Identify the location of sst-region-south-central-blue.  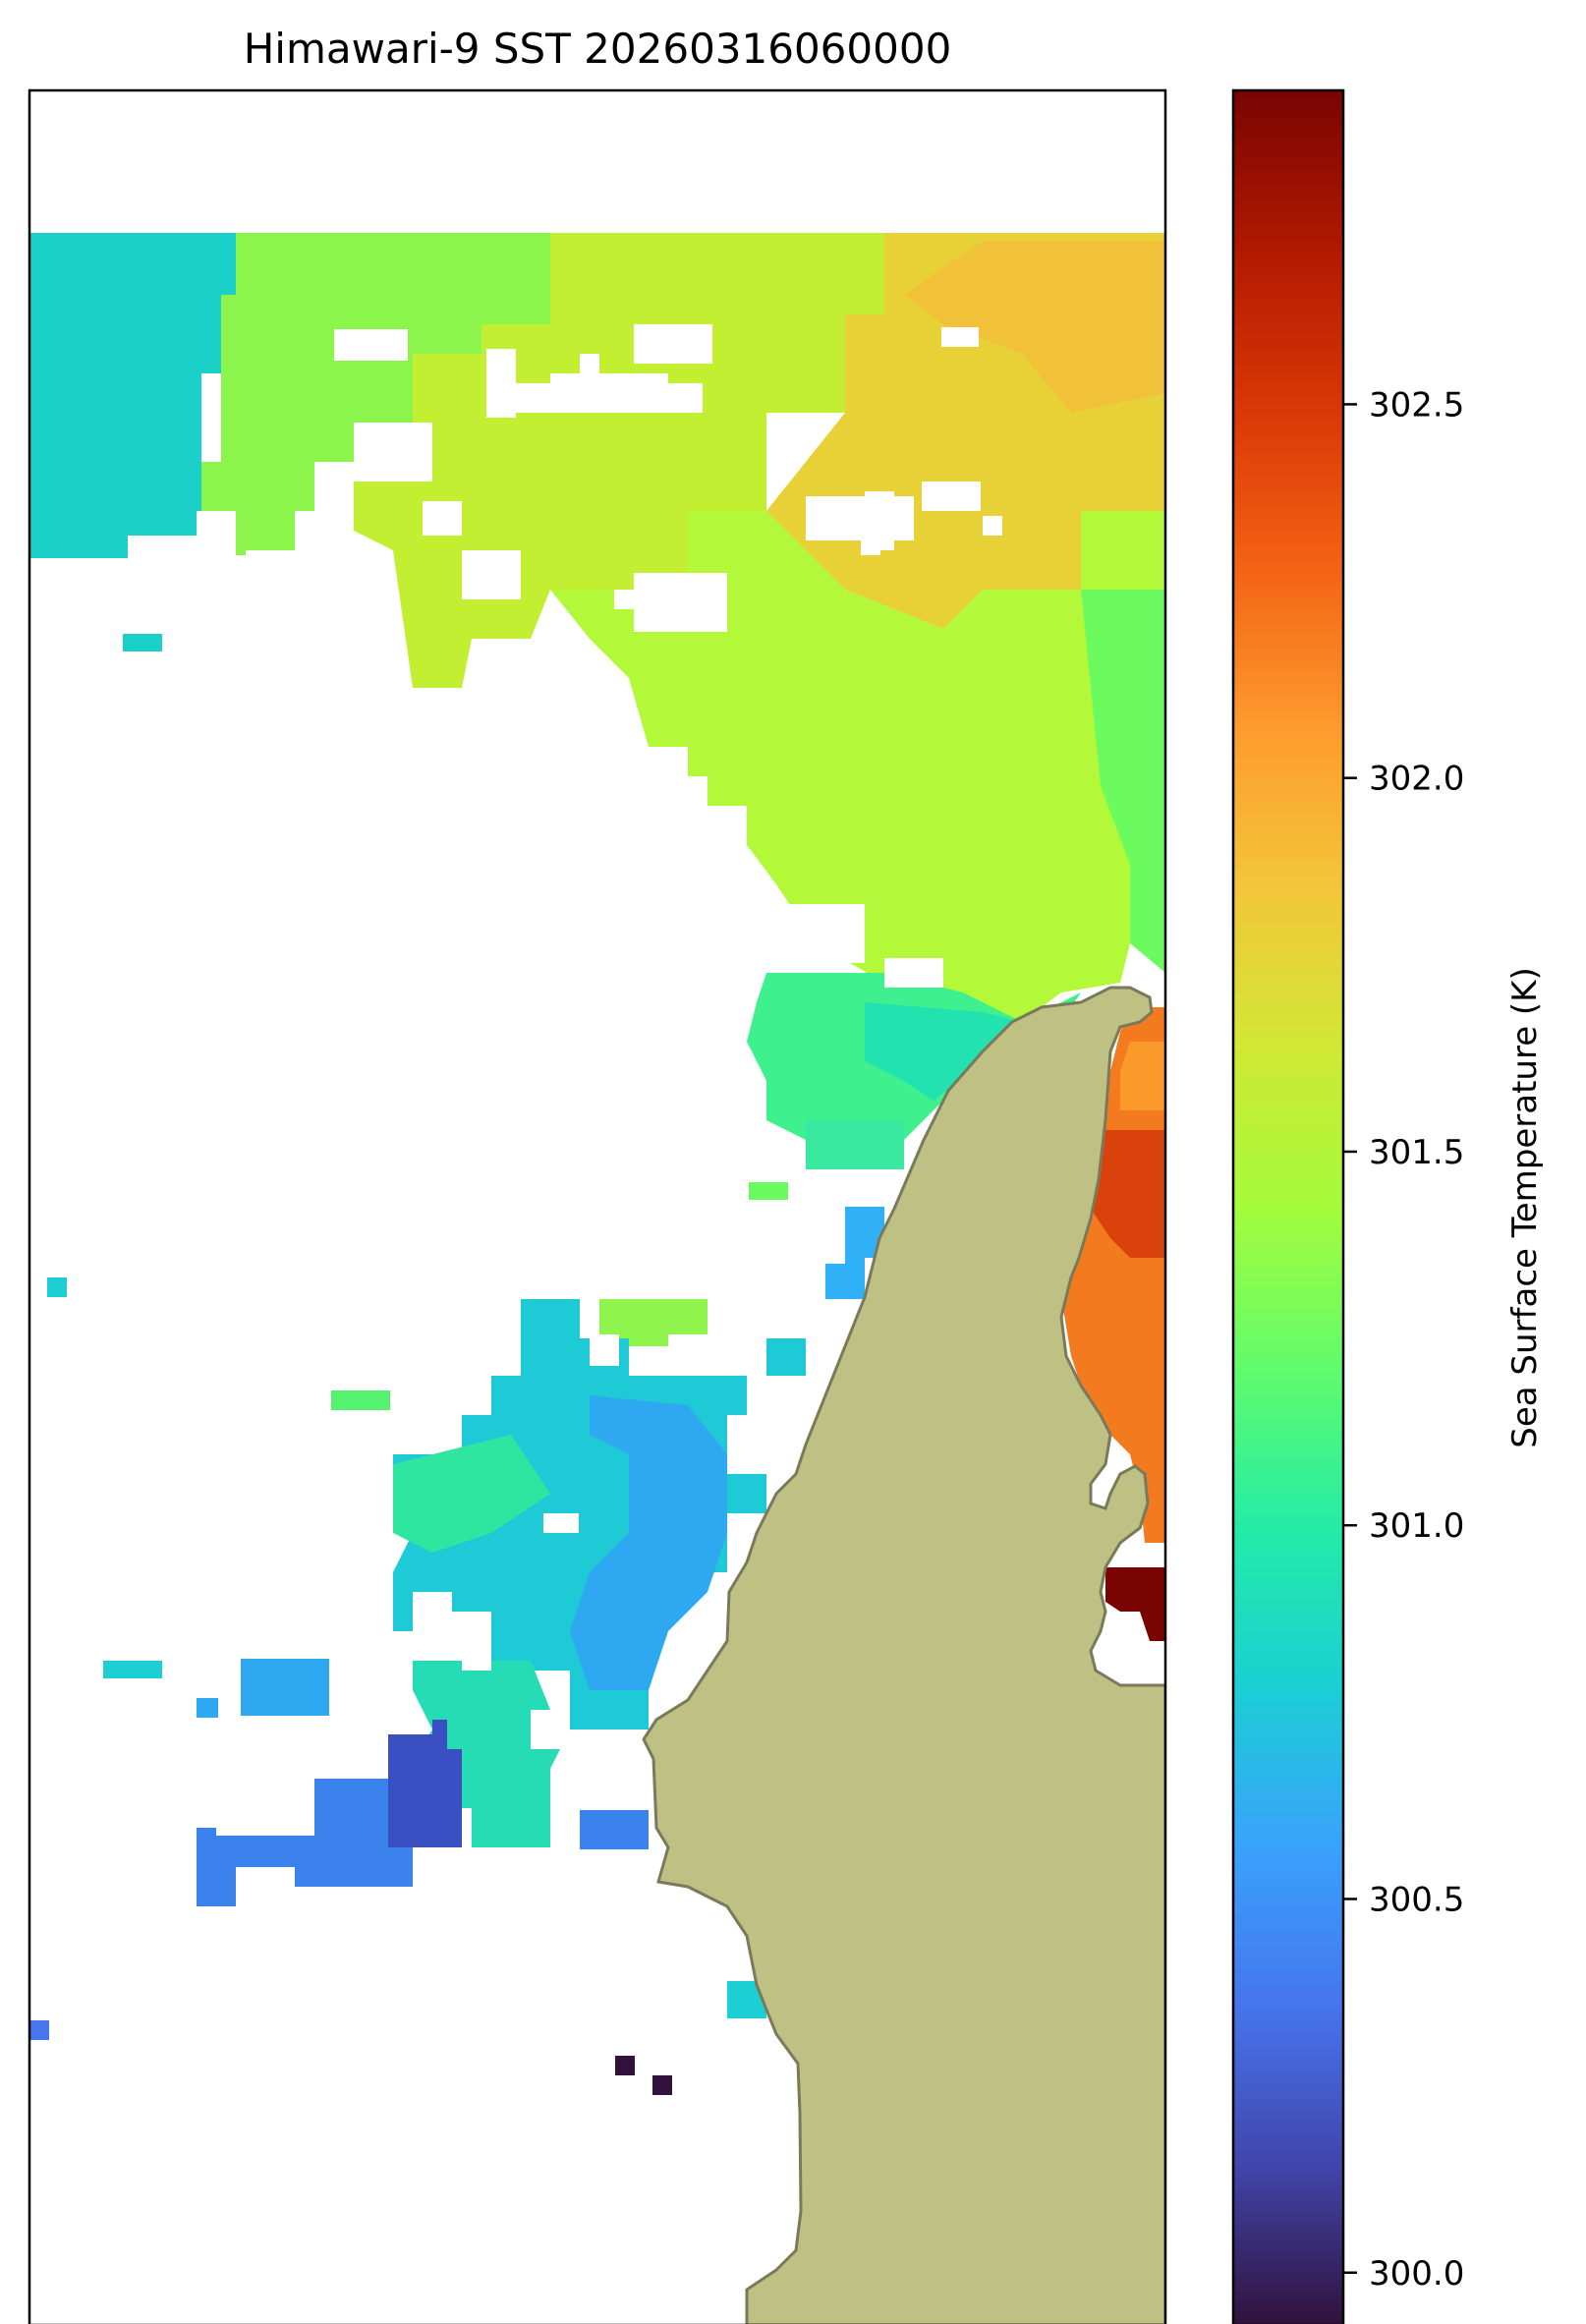
(648, 1543).